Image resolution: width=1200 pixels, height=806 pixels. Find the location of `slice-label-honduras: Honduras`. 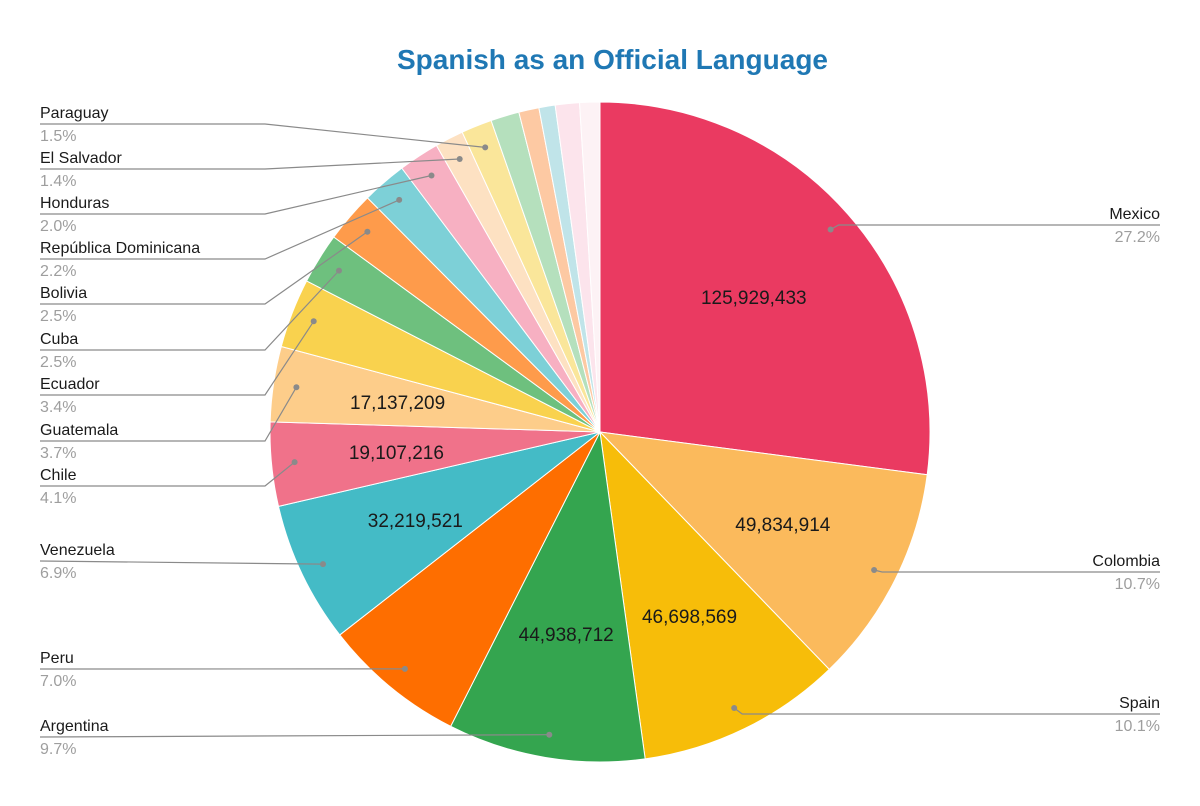

slice-label-honduras: Honduras is located at coordinates (74, 203).